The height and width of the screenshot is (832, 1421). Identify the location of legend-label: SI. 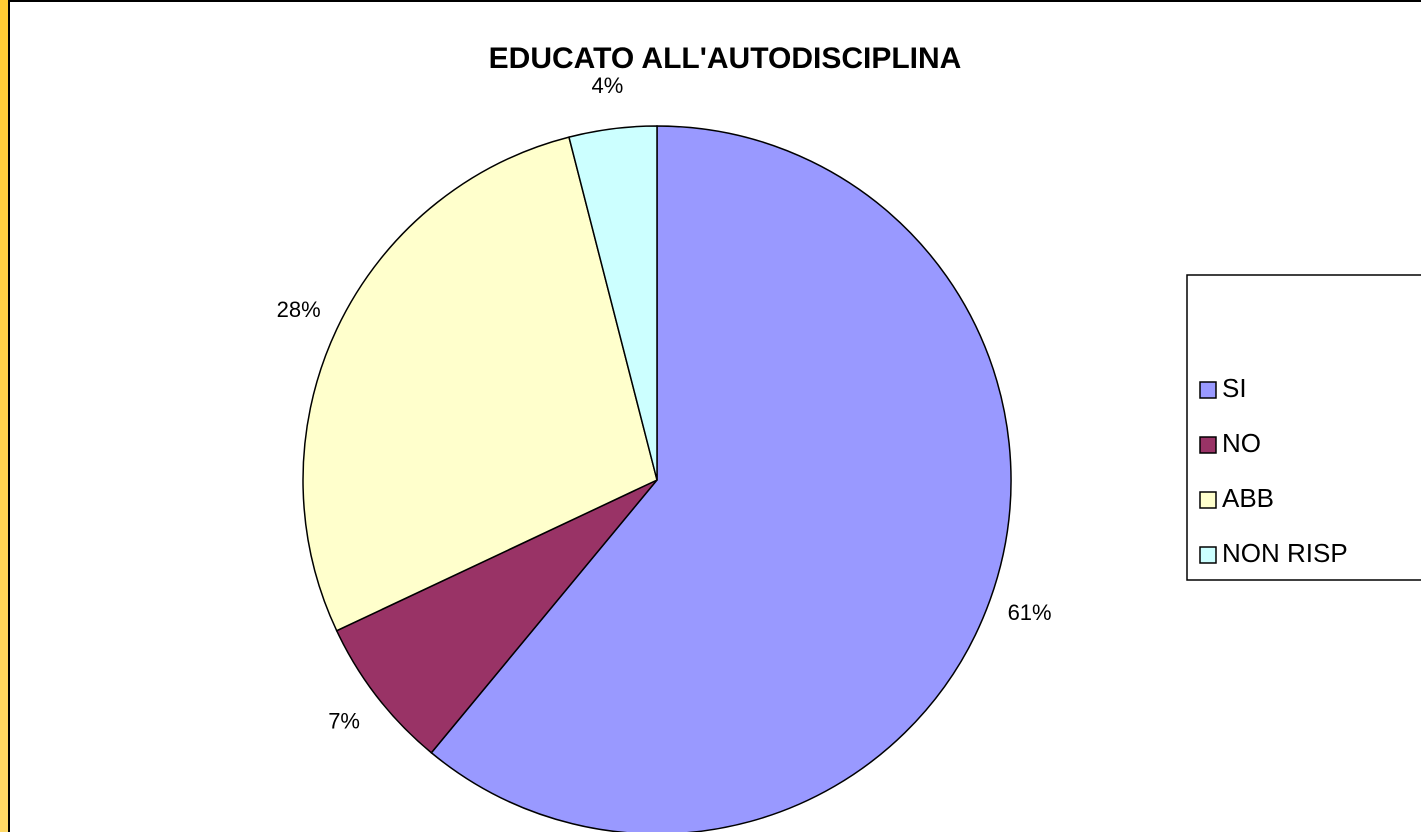
(1234, 388).